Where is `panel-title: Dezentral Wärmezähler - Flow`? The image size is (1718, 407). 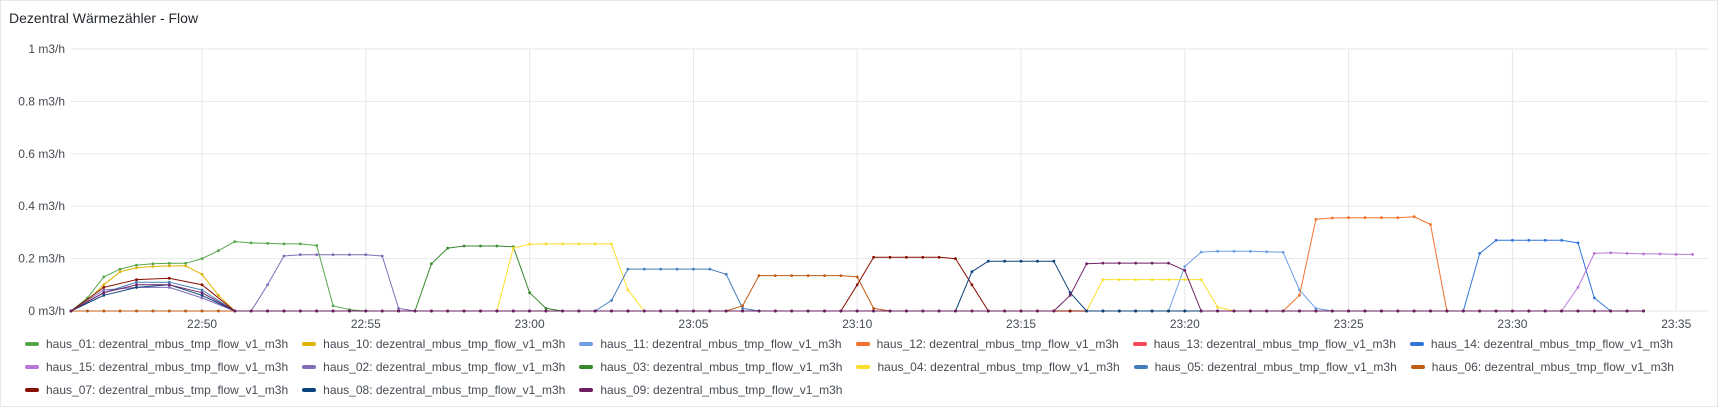 panel-title: Dezentral Wärmezähler - Flow is located at coordinates (104, 18).